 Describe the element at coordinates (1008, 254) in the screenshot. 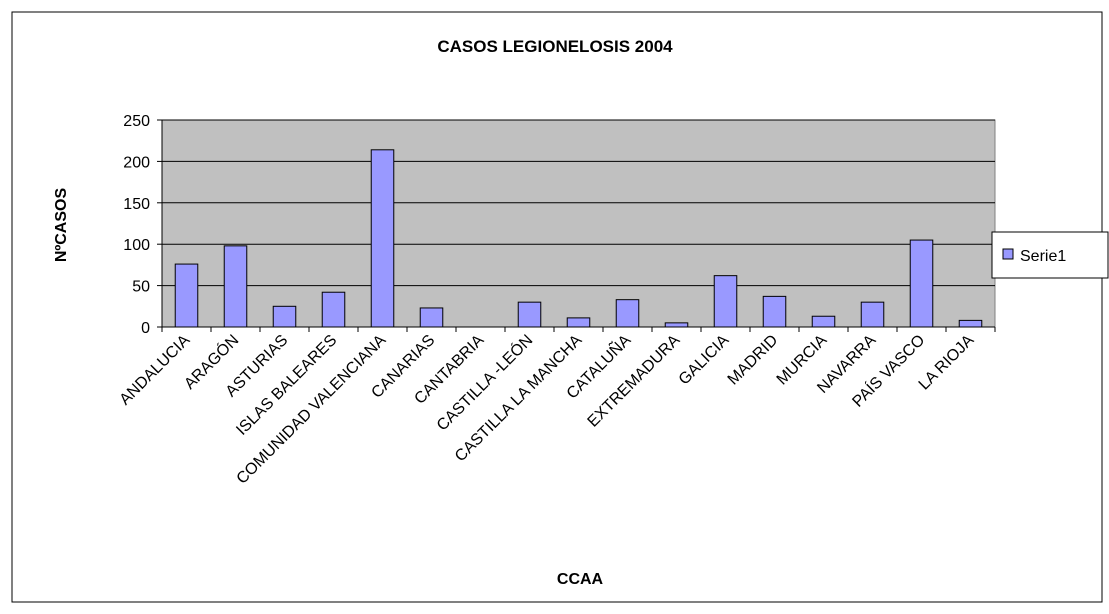

I see `legend-swatch` at that location.